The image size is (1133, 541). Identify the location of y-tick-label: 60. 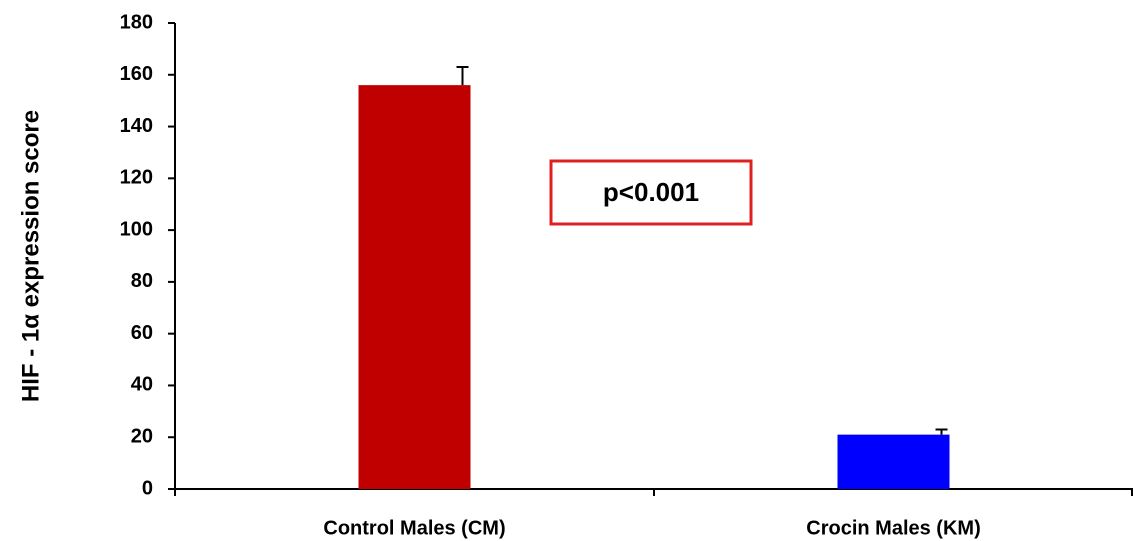
(142, 333).